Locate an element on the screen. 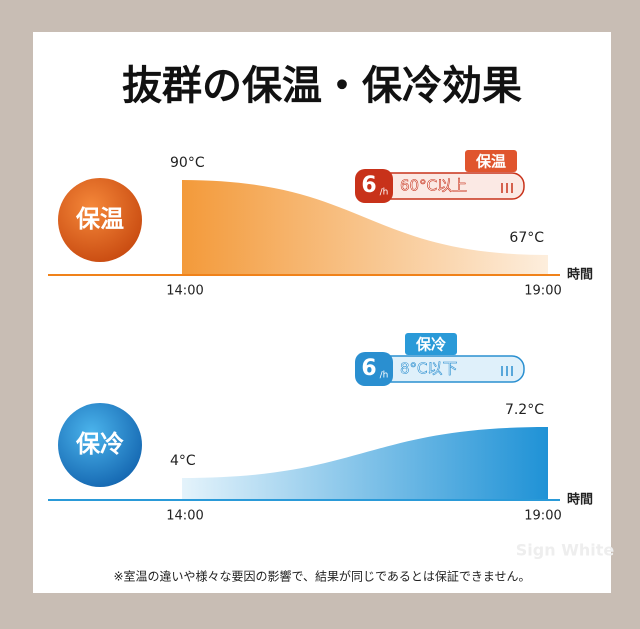  value-label: 4°C is located at coordinates (183, 461).